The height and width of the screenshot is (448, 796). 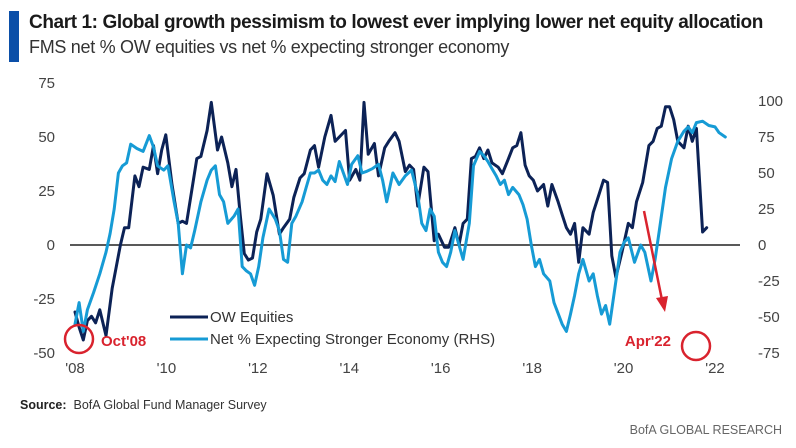 What do you see at coordinates (705, 430) in the screenshot?
I see `brand-label: BofA GLOBAL RESEARCH` at bounding box center [705, 430].